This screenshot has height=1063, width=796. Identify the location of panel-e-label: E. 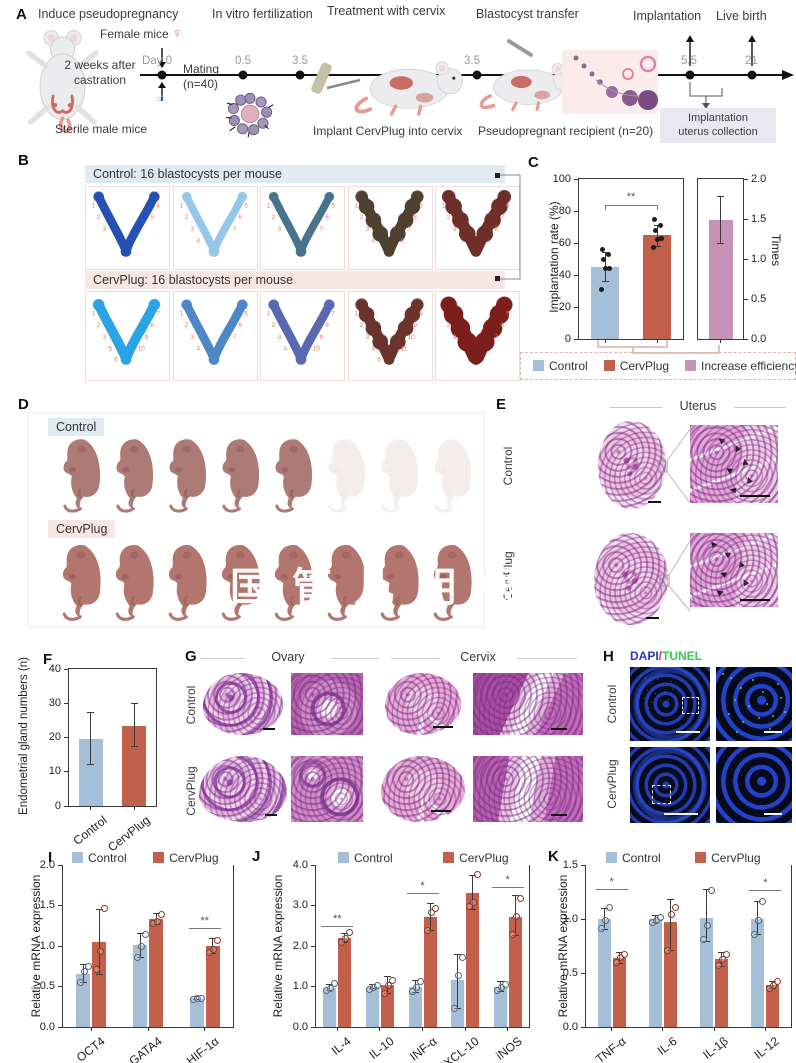
(501, 404).